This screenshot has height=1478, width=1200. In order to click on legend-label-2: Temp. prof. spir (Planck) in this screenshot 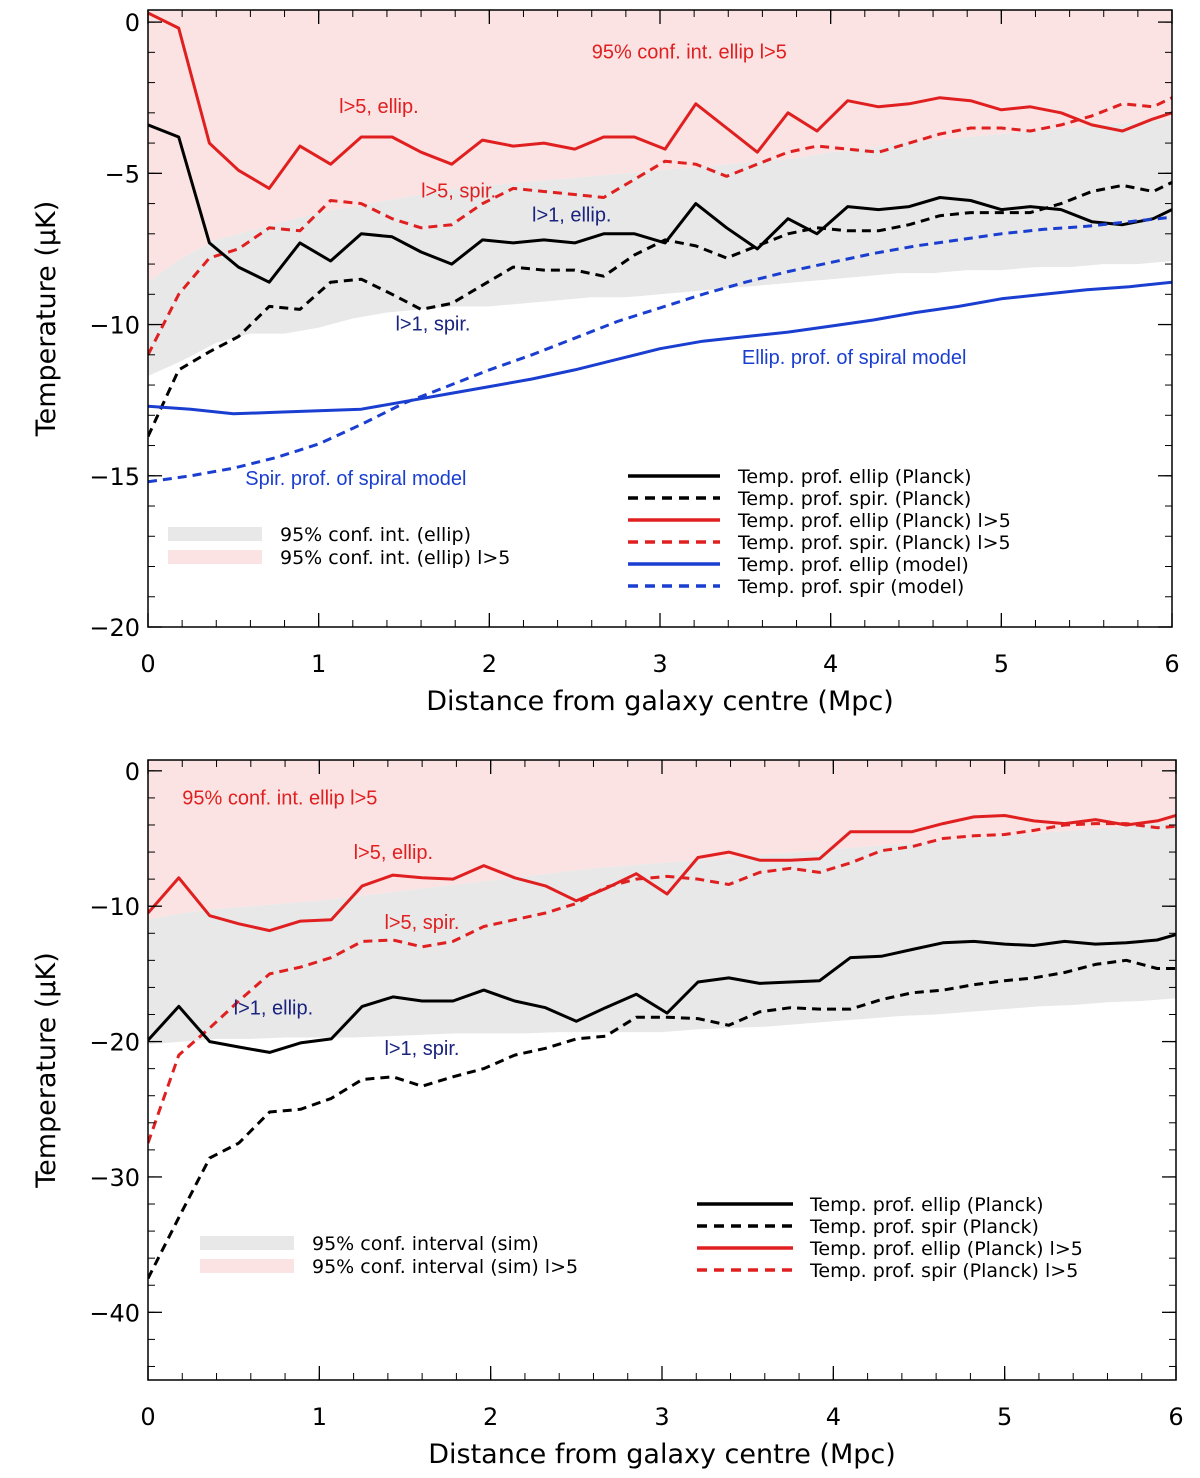, I will do `click(924, 1227)`.